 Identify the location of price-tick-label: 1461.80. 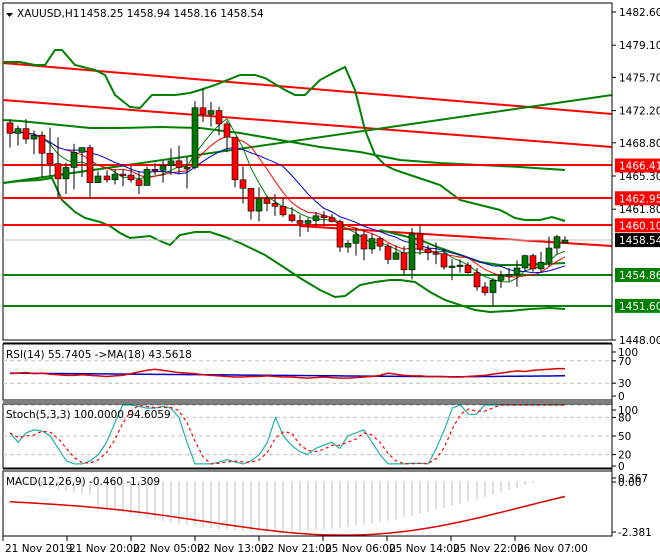
(639, 210).